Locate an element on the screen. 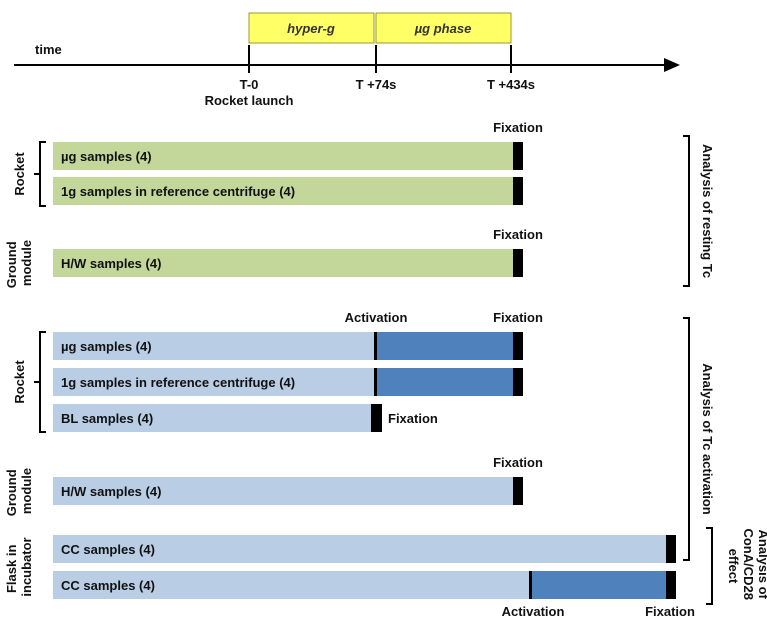 This screenshot has height=622, width=767. tick-label-t0: T-0 is located at coordinates (249, 84).